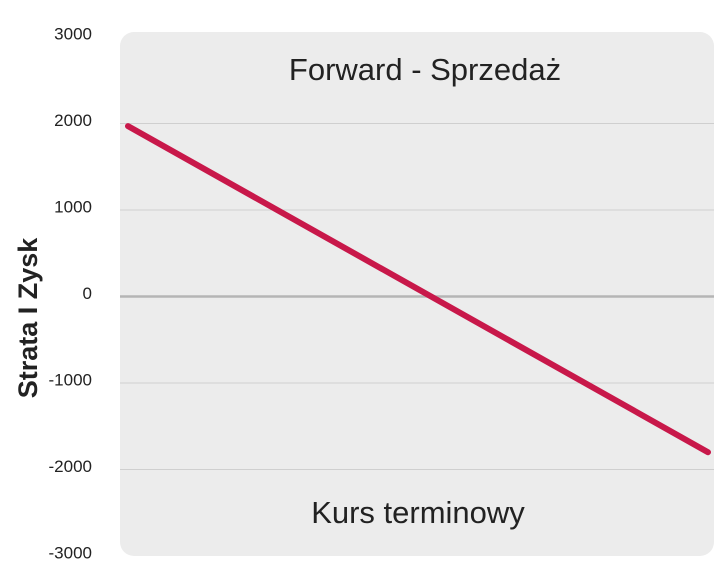  Describe the element at coordinates (70, 379) in the screenshot. I see `y-tick-label: -1000` at that location.